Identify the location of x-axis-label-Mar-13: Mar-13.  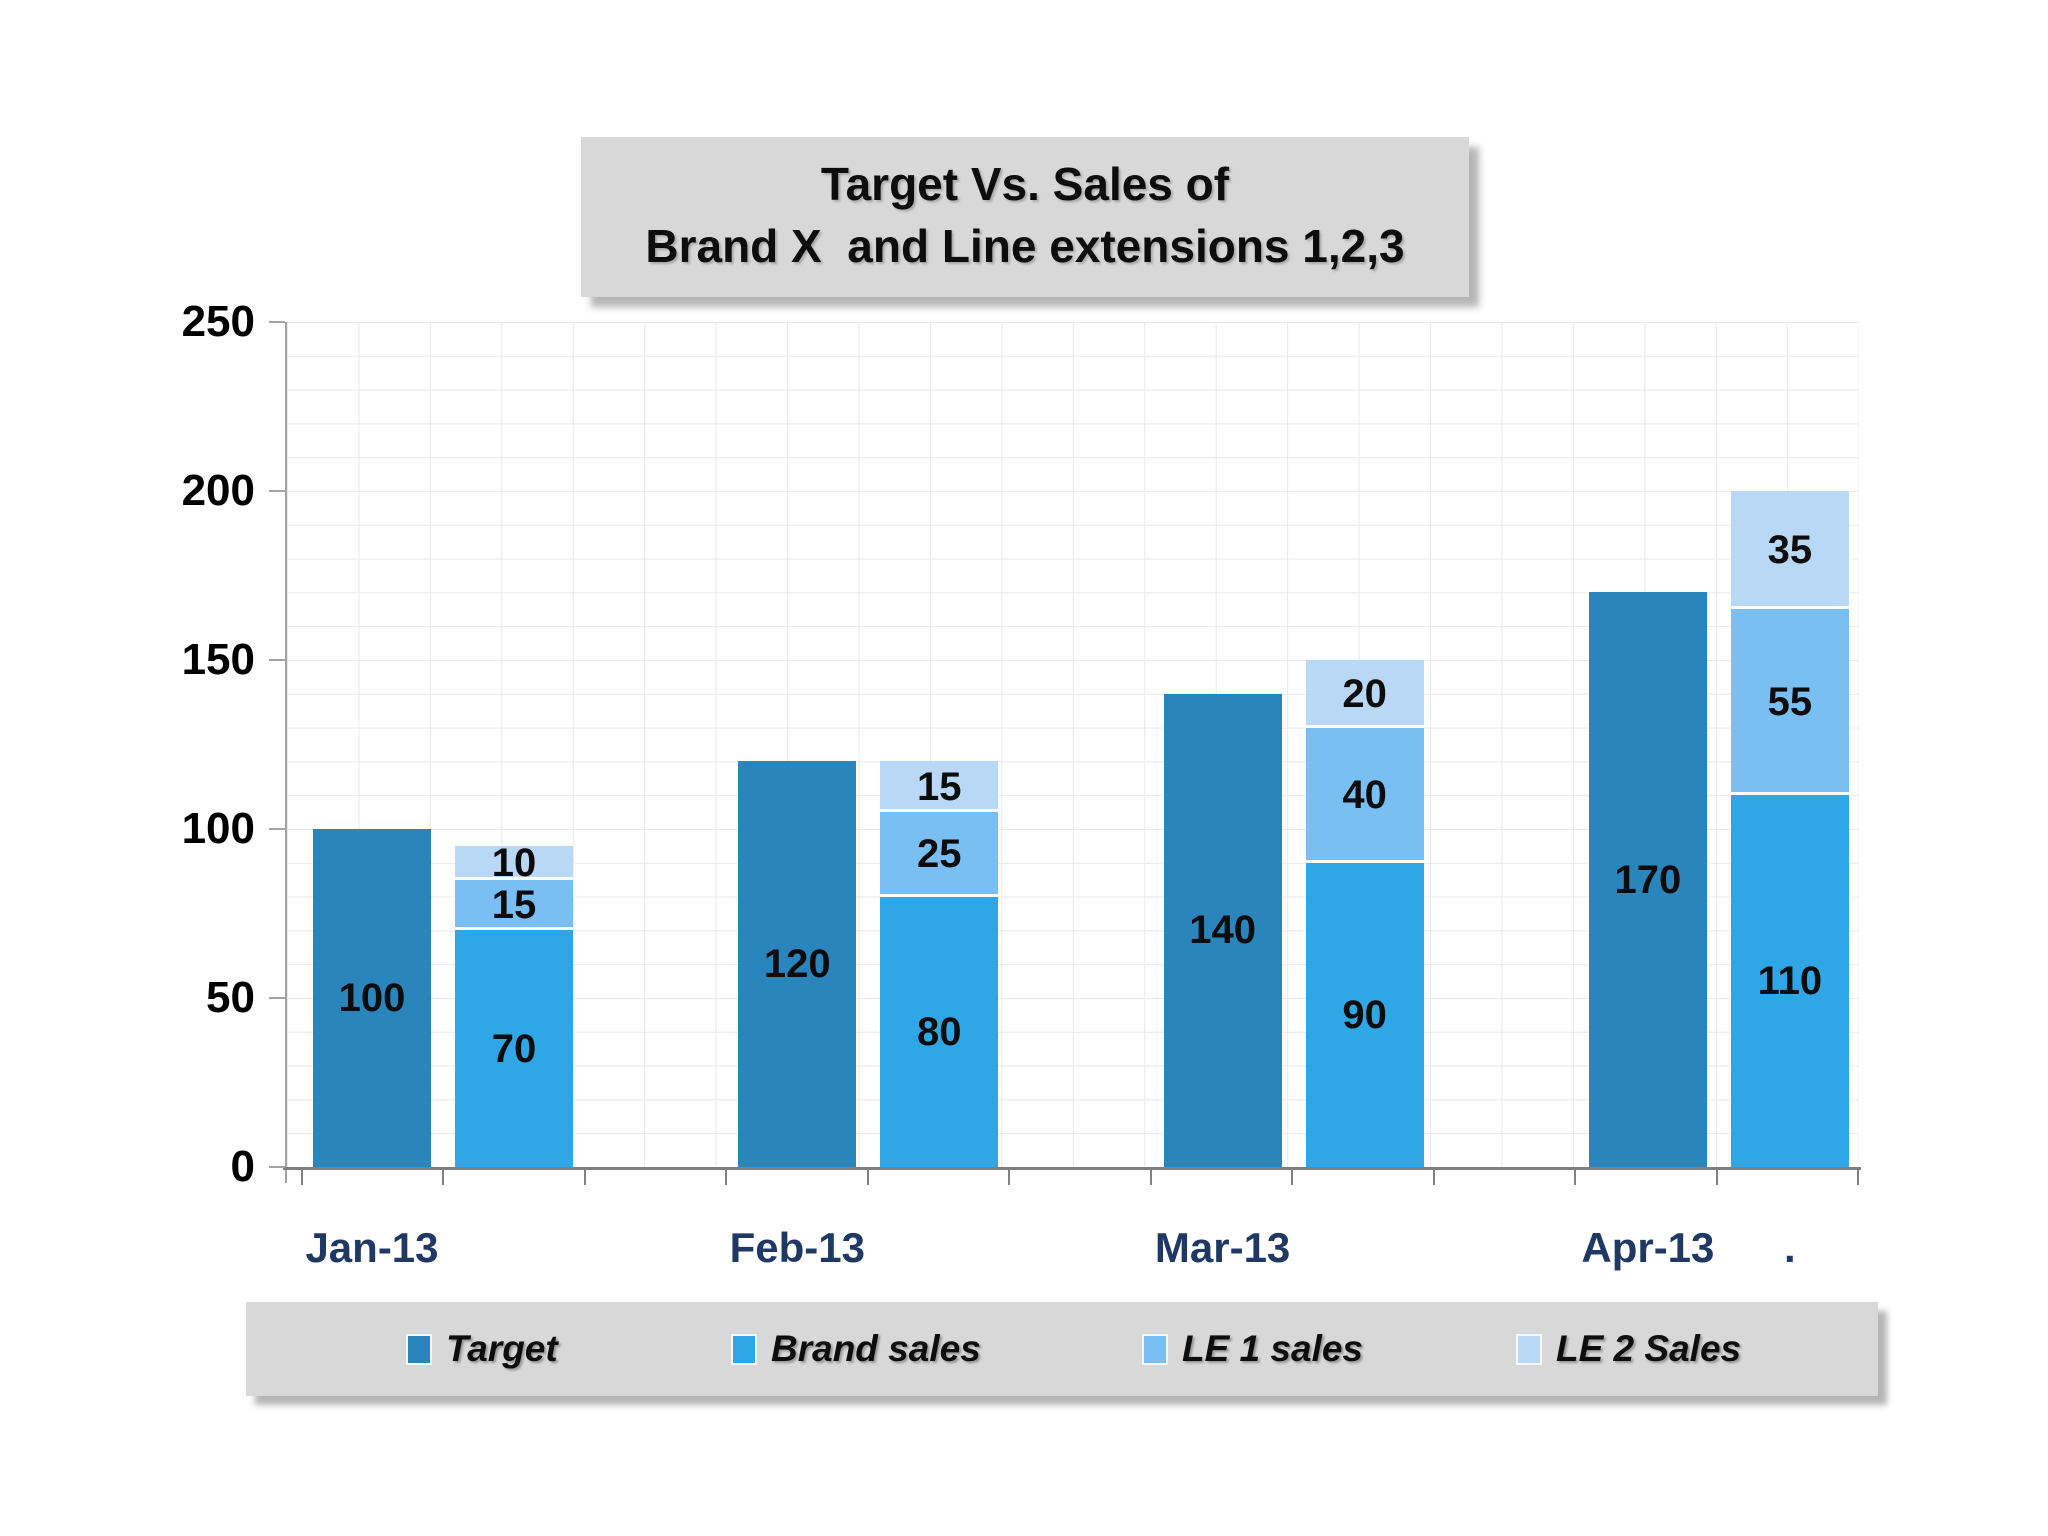
(1222, 1247).